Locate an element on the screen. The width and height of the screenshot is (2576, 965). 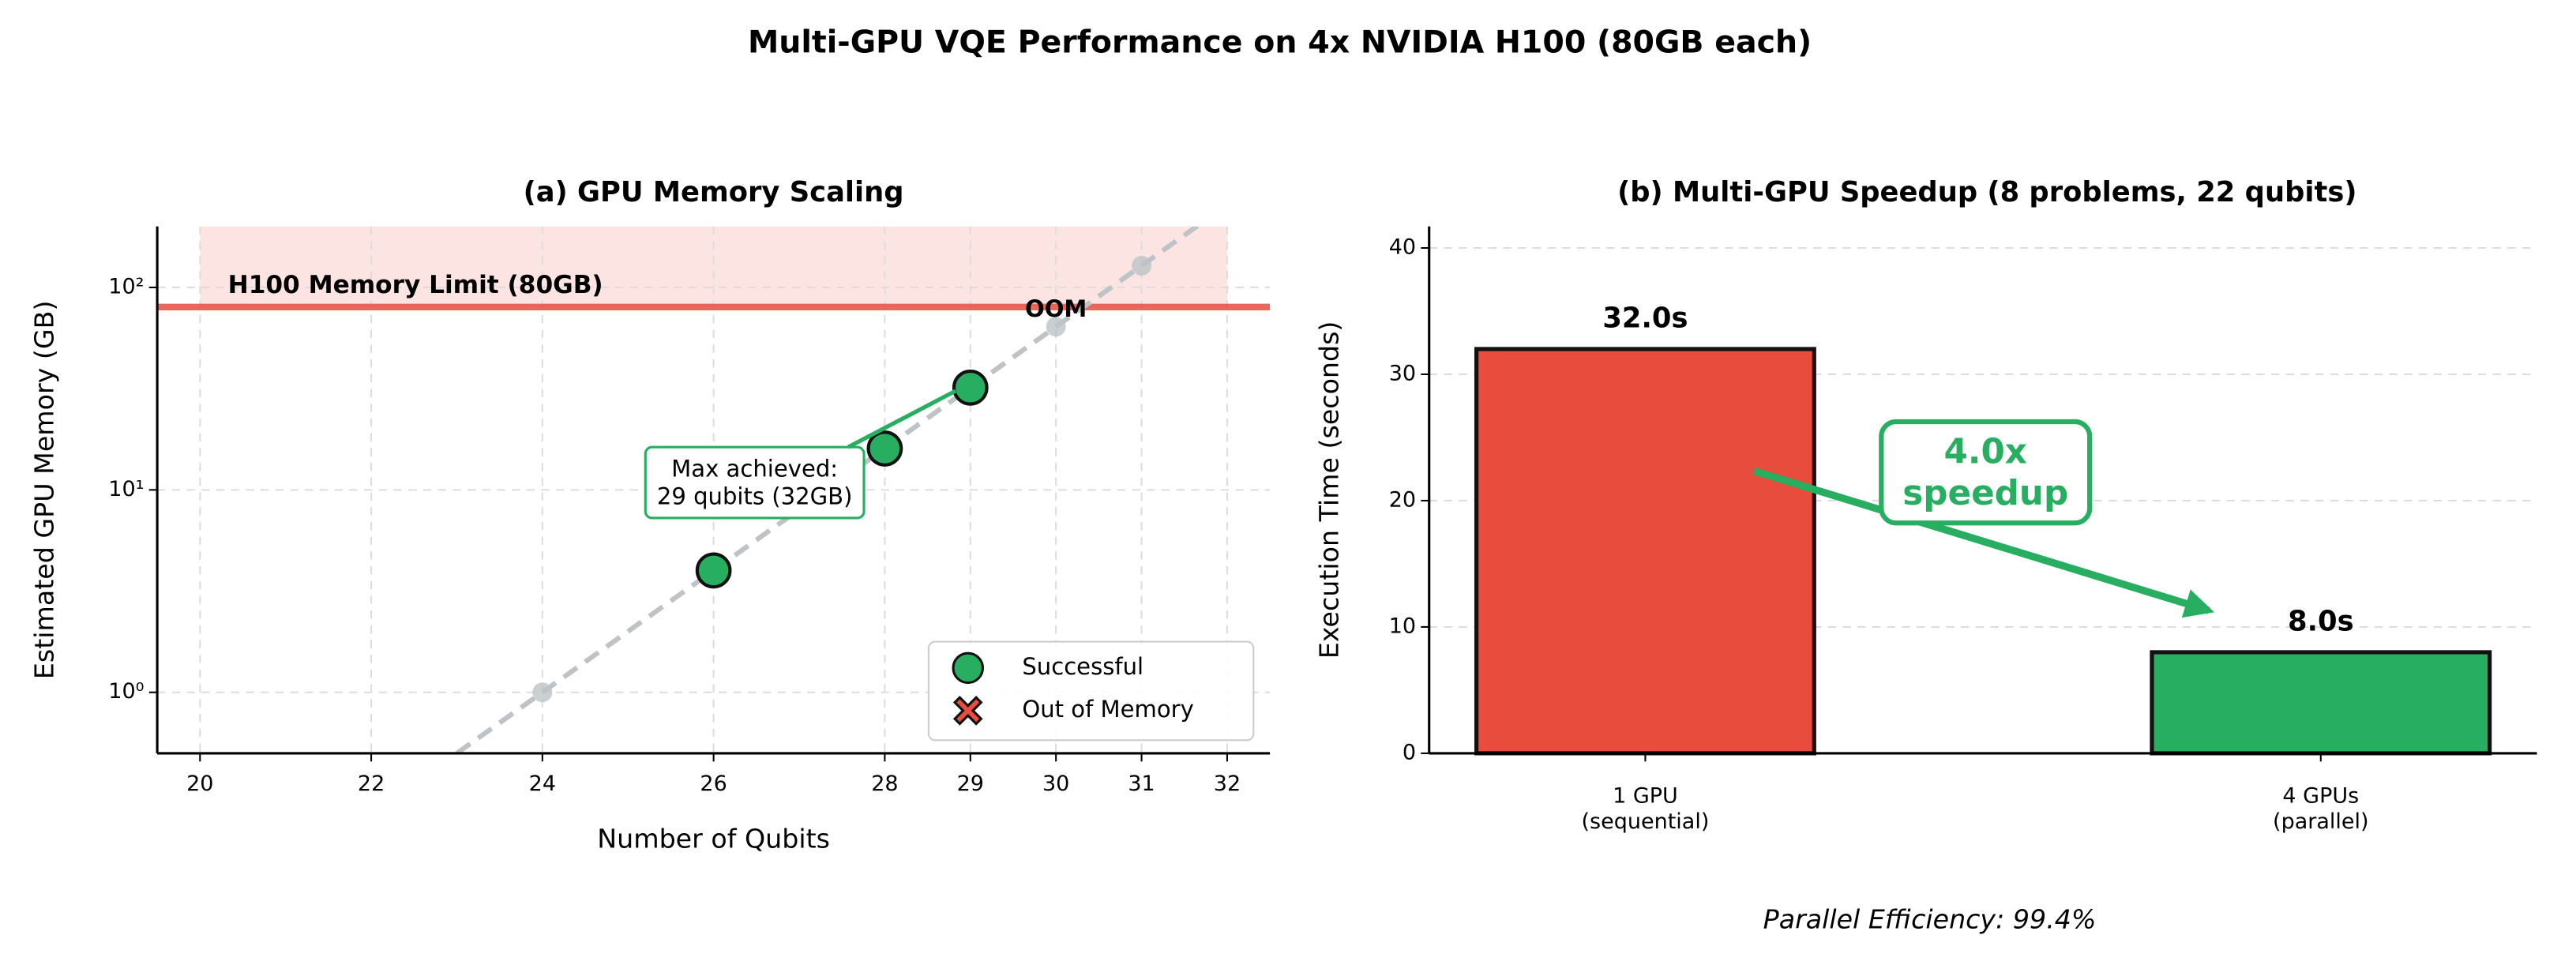
x-tick-label: 29 is located at coordinates (970, 784).